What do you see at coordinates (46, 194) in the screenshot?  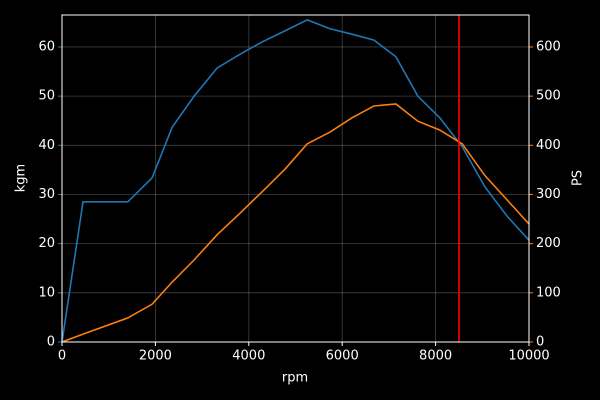 I see `y-tick-label: 30` at bounding box center [46, 194].